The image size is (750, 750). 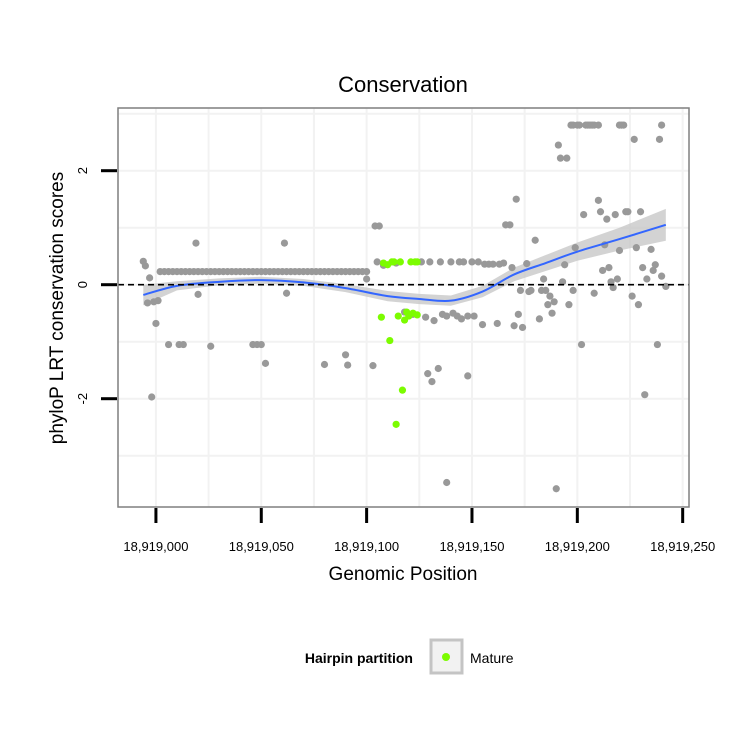 I want to click on x-tick-label: 18,919,000, so click(x=155, y=546).